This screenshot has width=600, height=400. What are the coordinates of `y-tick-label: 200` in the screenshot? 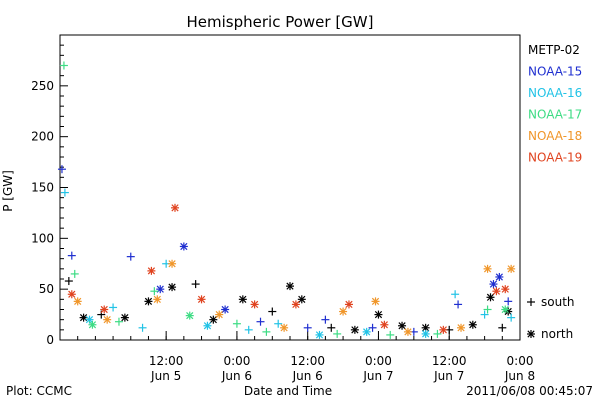 It's located at (42, 137).